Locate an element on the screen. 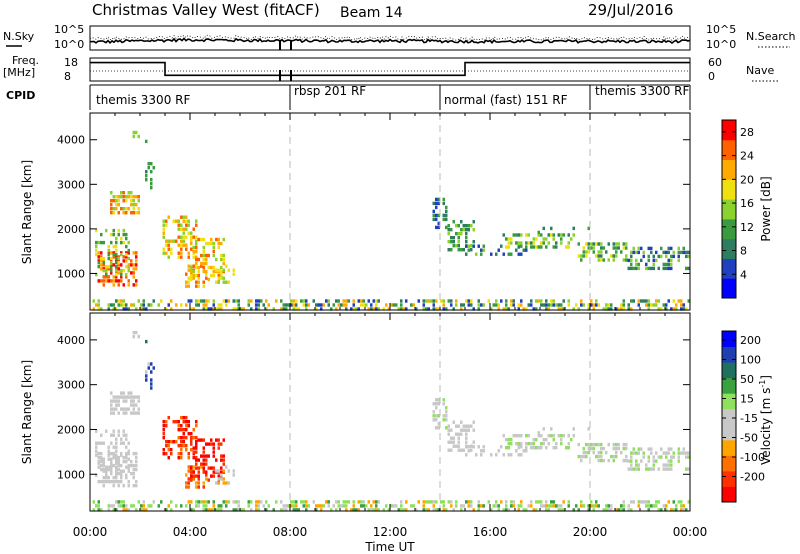 The height and width of the screenshot is (554, 800). ytick-label: 2000 is located at coordinates (71, 429).